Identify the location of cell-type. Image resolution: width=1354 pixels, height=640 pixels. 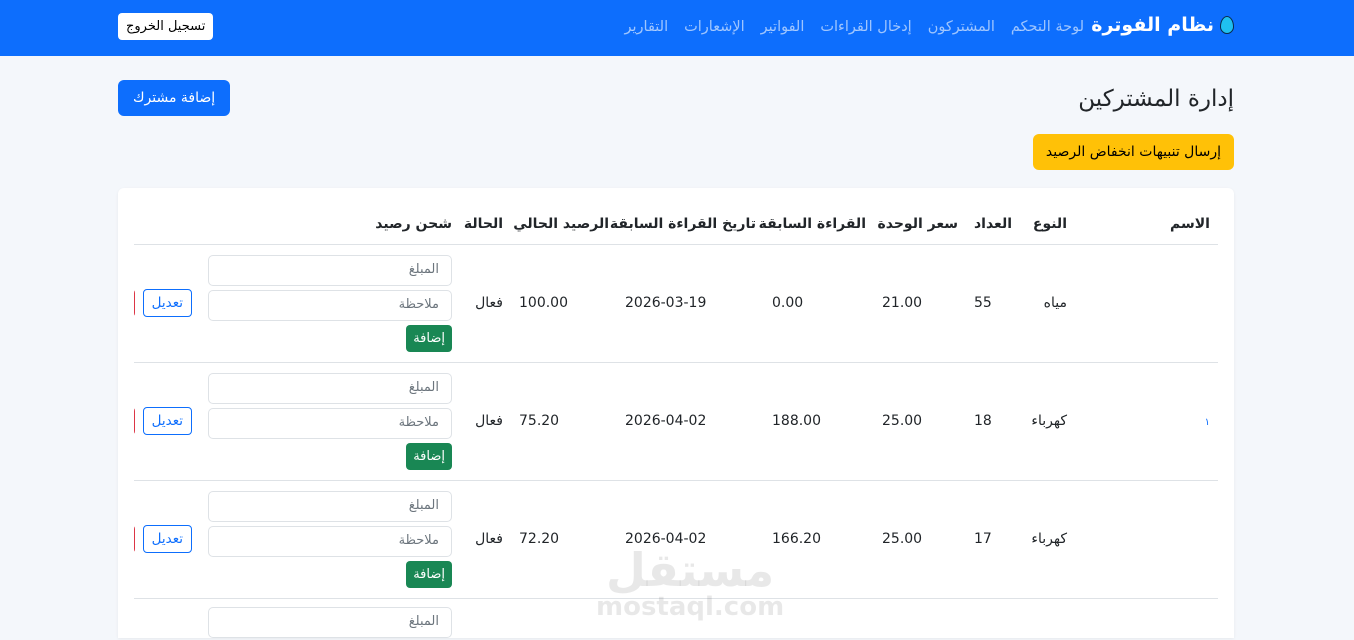
(1047, 618).